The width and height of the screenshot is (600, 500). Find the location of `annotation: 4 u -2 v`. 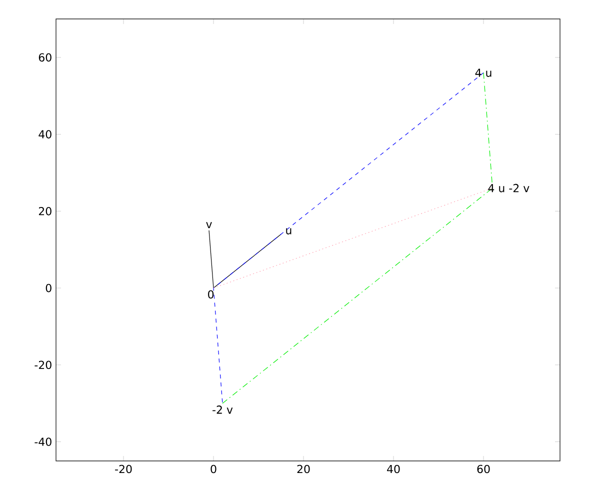

annotation: 4 u -2 v is located at coordinates (509, 188).